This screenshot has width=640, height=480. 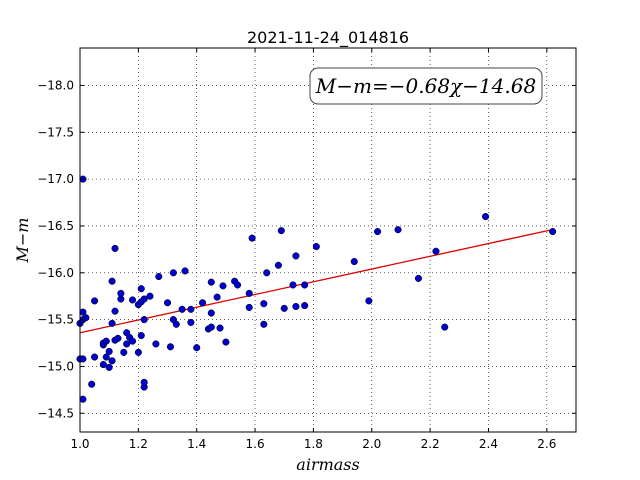 I want to click on x-axis-label: airmass, so click(x=327, y=464).